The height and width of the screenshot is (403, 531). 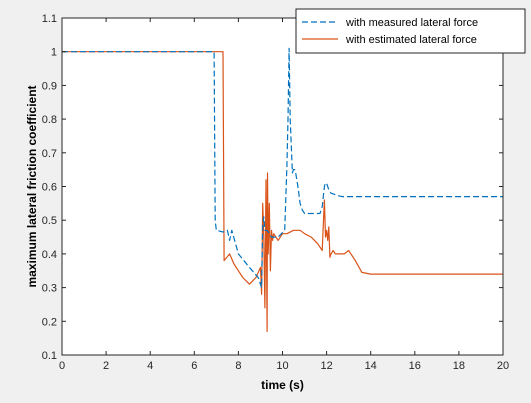 I want to click on y-tick-label: 0.8, so click(x=49, y=120).